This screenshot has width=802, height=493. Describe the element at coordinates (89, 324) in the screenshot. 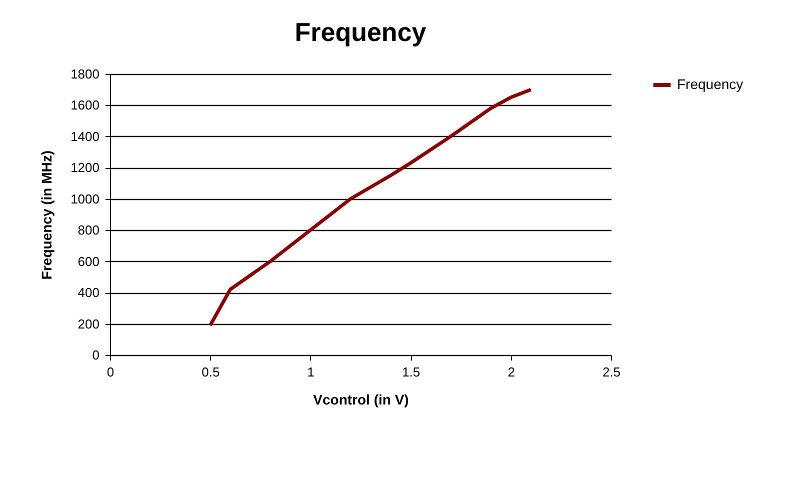

I see `y-tick-label: 200` at that location.